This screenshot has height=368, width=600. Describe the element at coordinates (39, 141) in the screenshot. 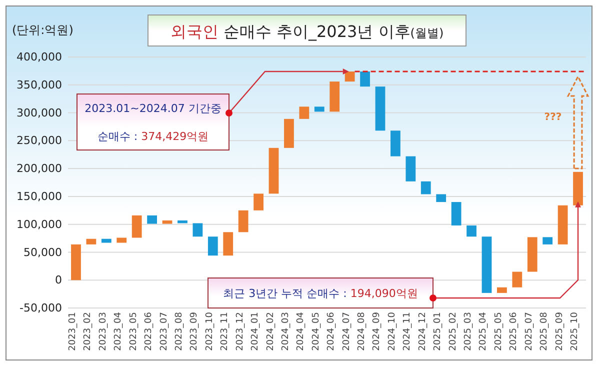

I see `y-tick-label: 250,000` at that location.